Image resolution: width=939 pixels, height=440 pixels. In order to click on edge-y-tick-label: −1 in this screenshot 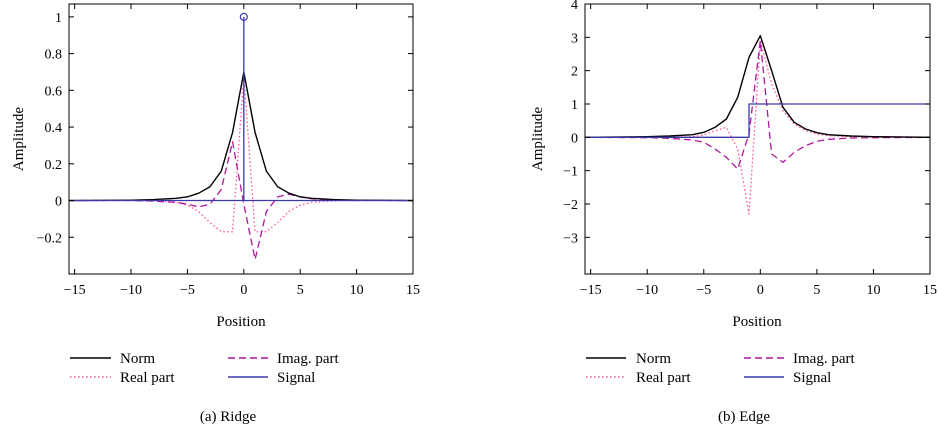, I will do `click(570, 172)`.